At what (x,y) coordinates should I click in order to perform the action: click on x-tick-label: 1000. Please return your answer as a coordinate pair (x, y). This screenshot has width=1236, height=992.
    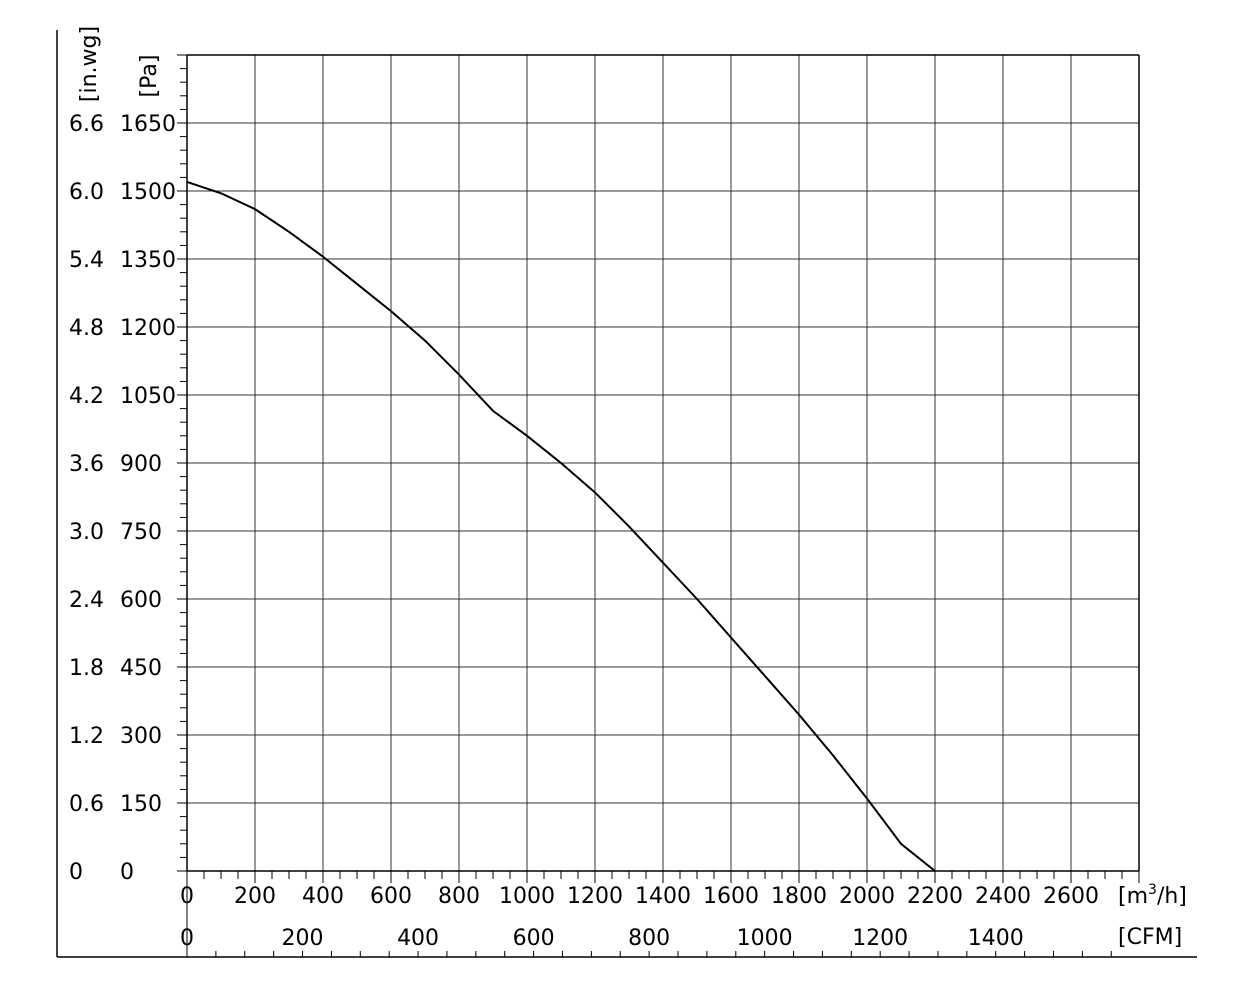
    Looking at the image, I should click on (527, 896).